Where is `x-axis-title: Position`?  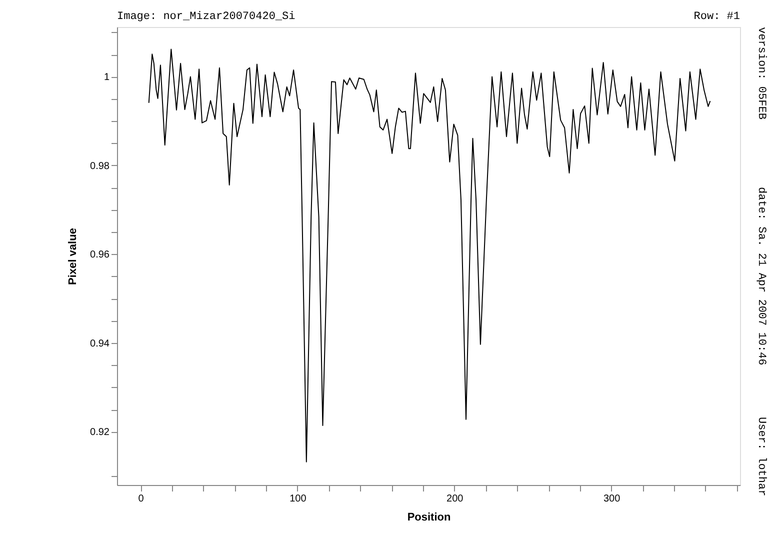 x-axis-title: Position is located at coordinates (429, 518).